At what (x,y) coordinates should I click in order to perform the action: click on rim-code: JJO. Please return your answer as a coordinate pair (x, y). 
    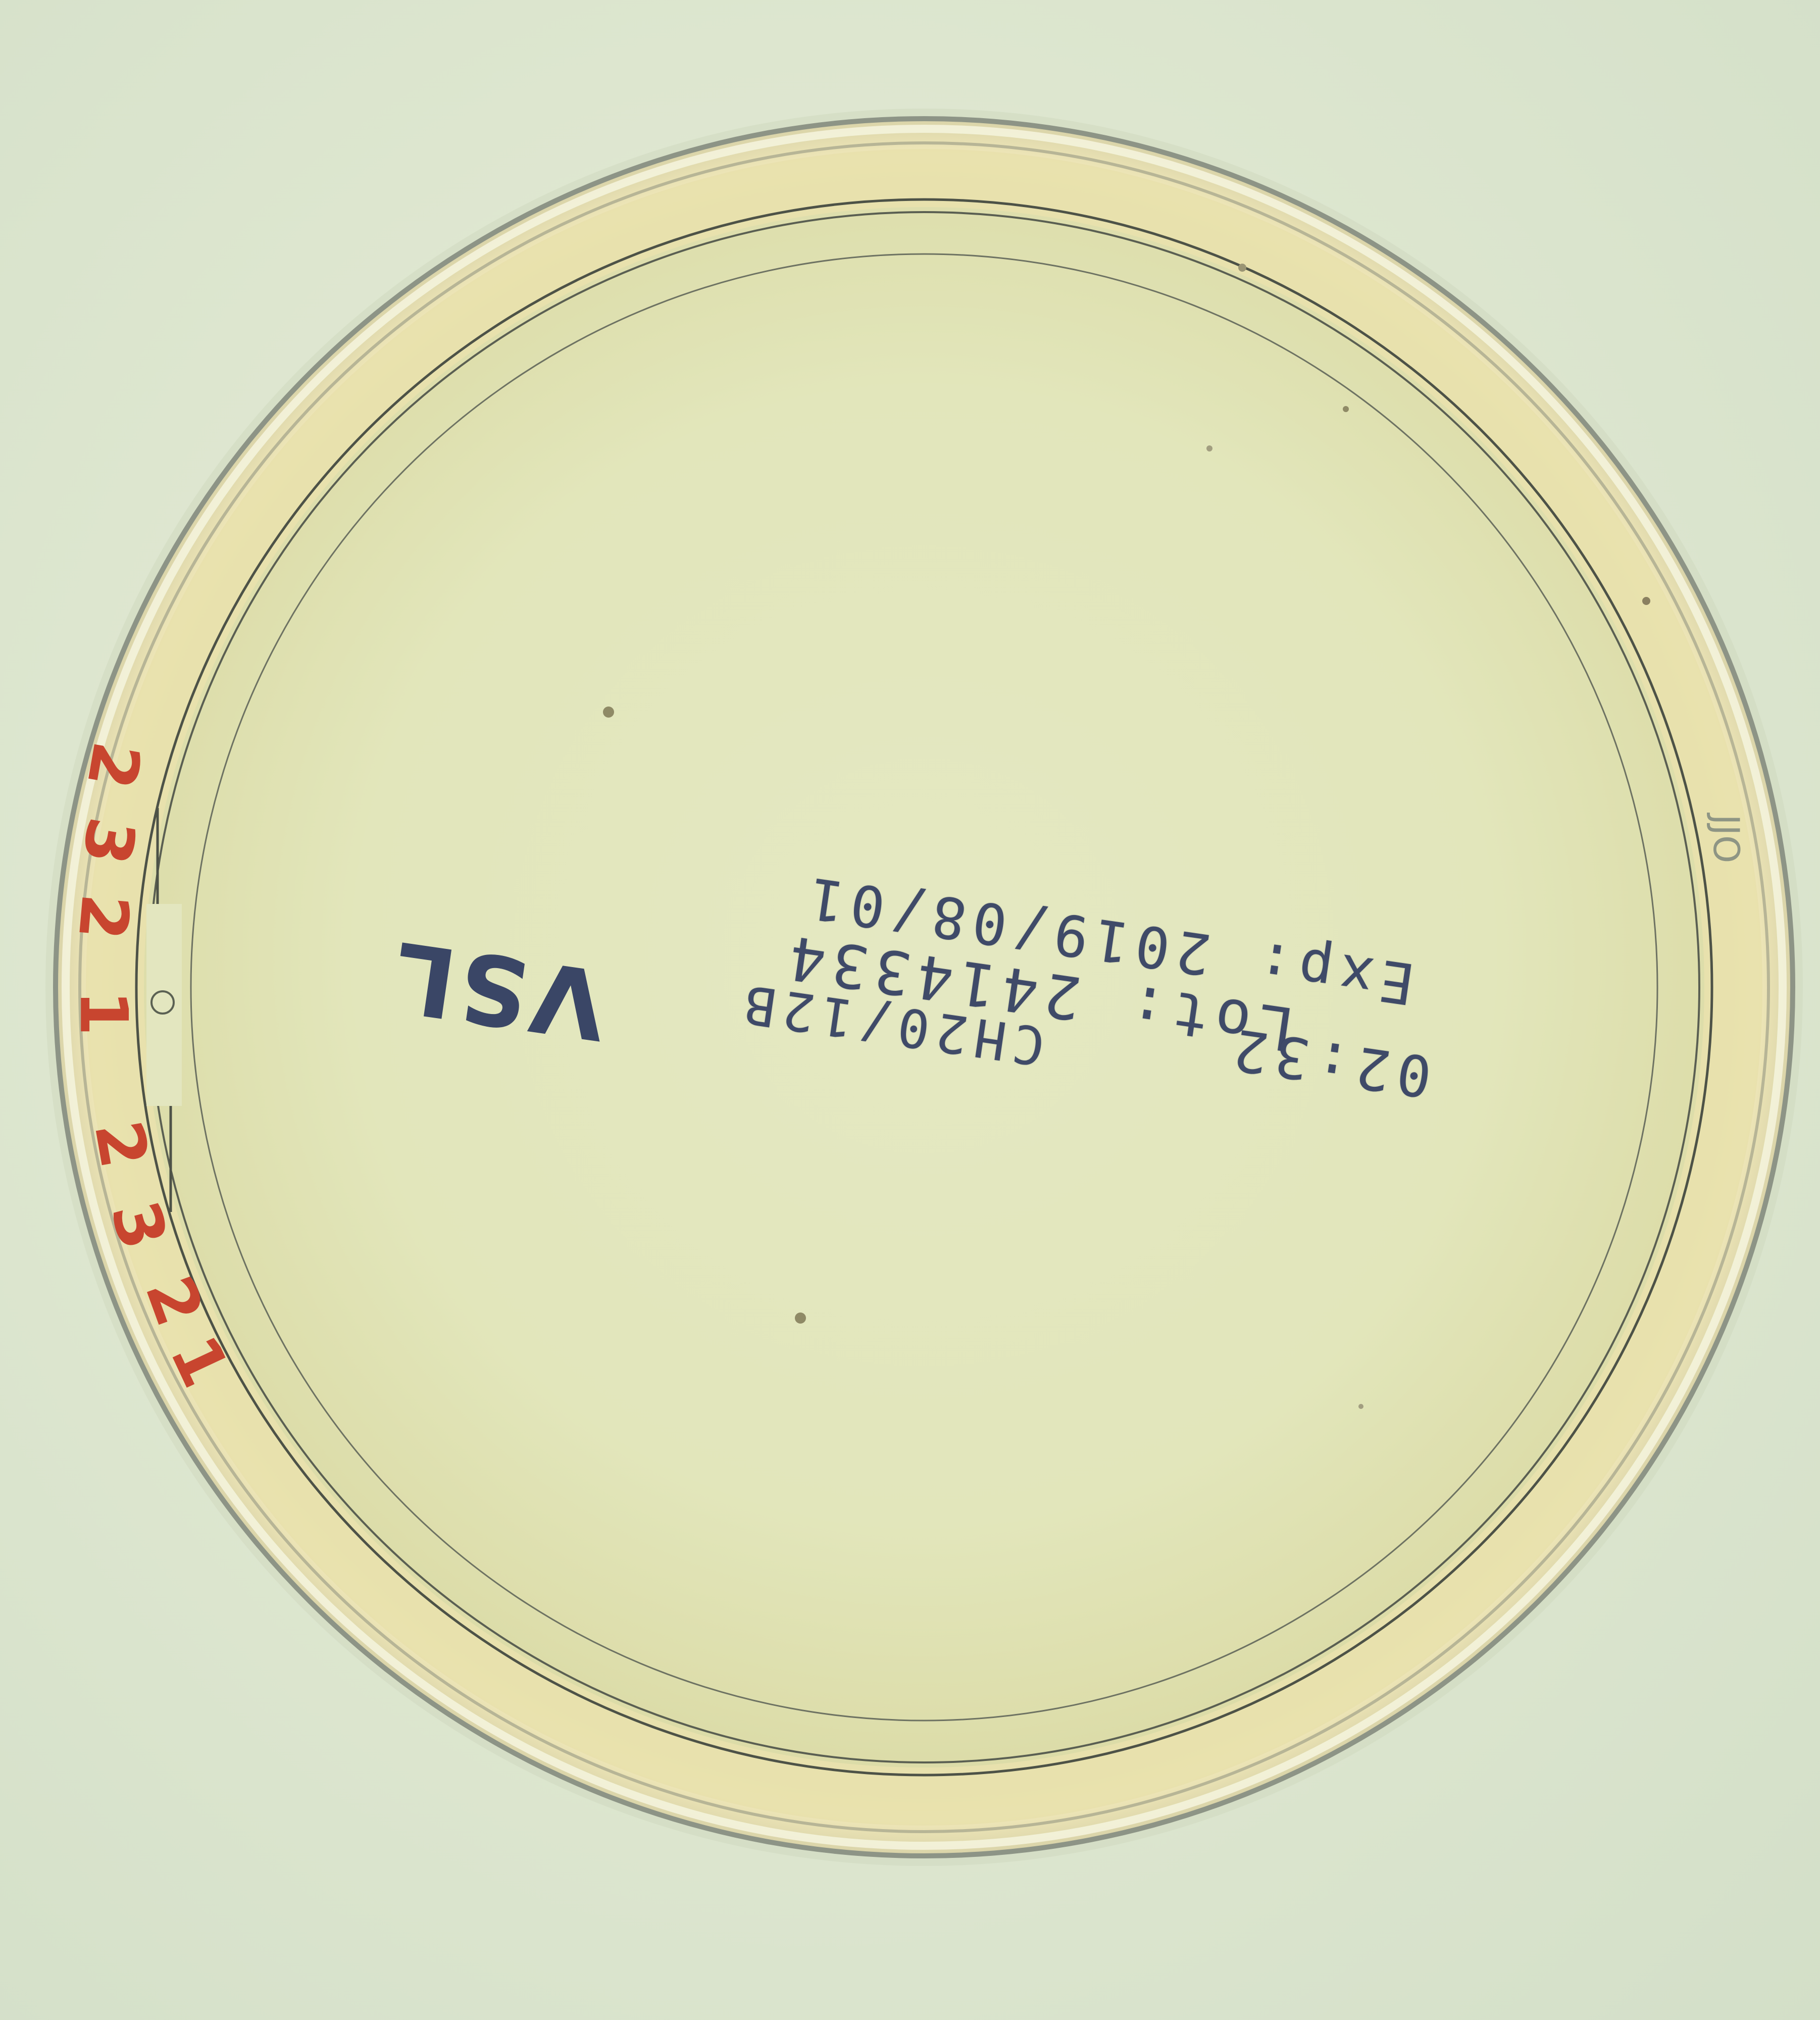
    Looking at the image, I should click on (1726, 839).